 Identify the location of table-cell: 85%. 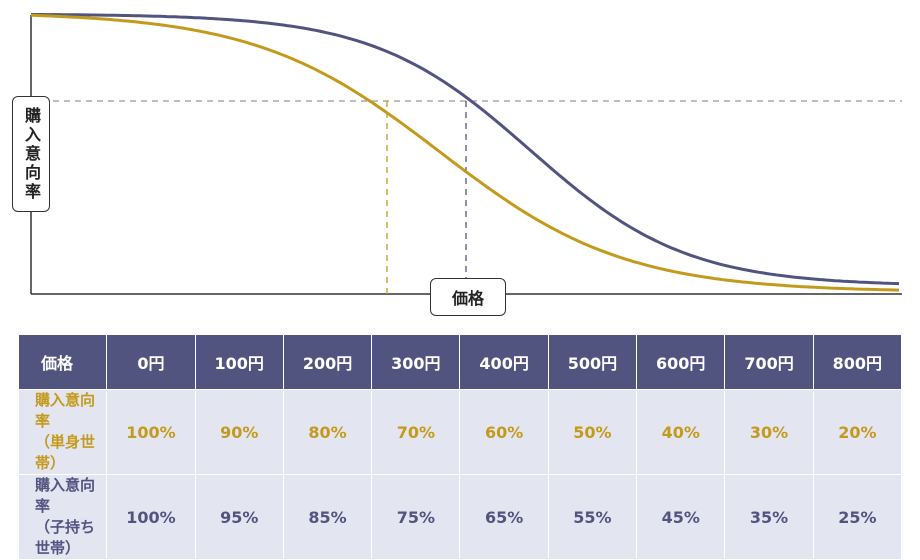
(327, 517).